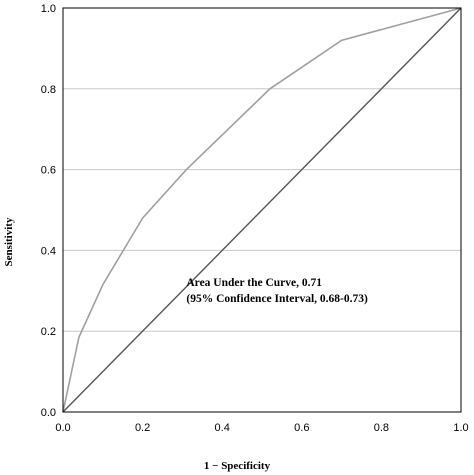  What do you see at coordinates (48, 211) in the screenshot?
I see `y-tick-labels: 0.0 0.2 0.4 0.6 0.8 1.0` at bounding box center [48, 211].